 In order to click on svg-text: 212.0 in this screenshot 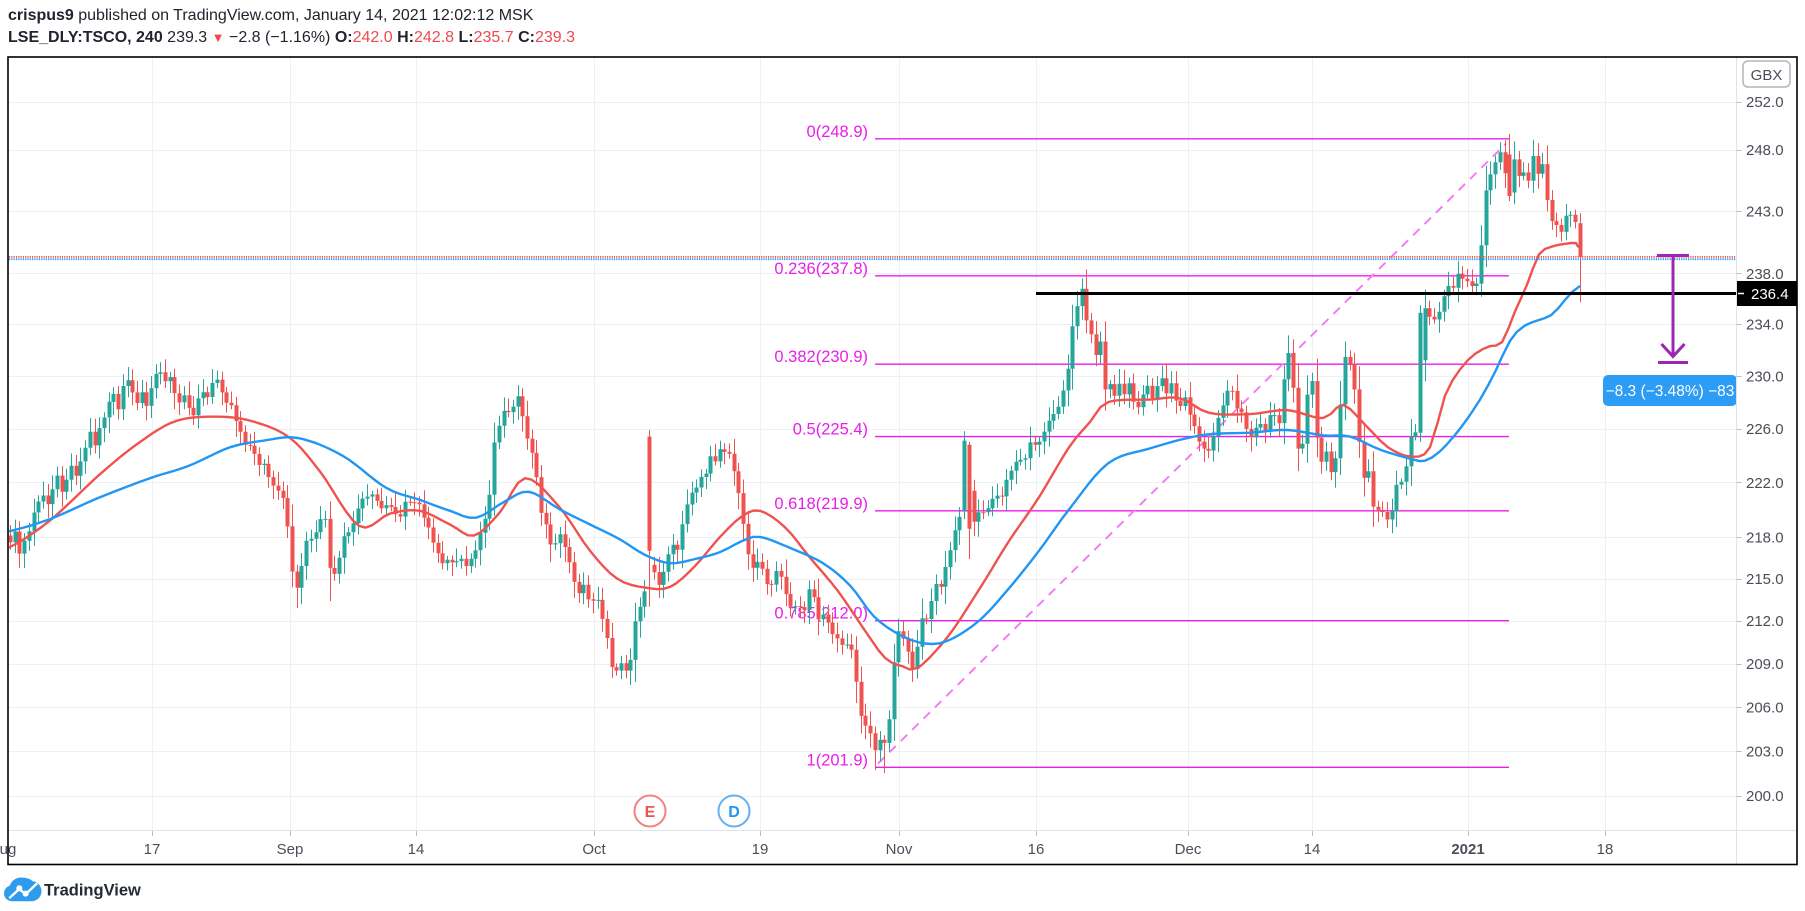, I will do `click(1765, 621)`.